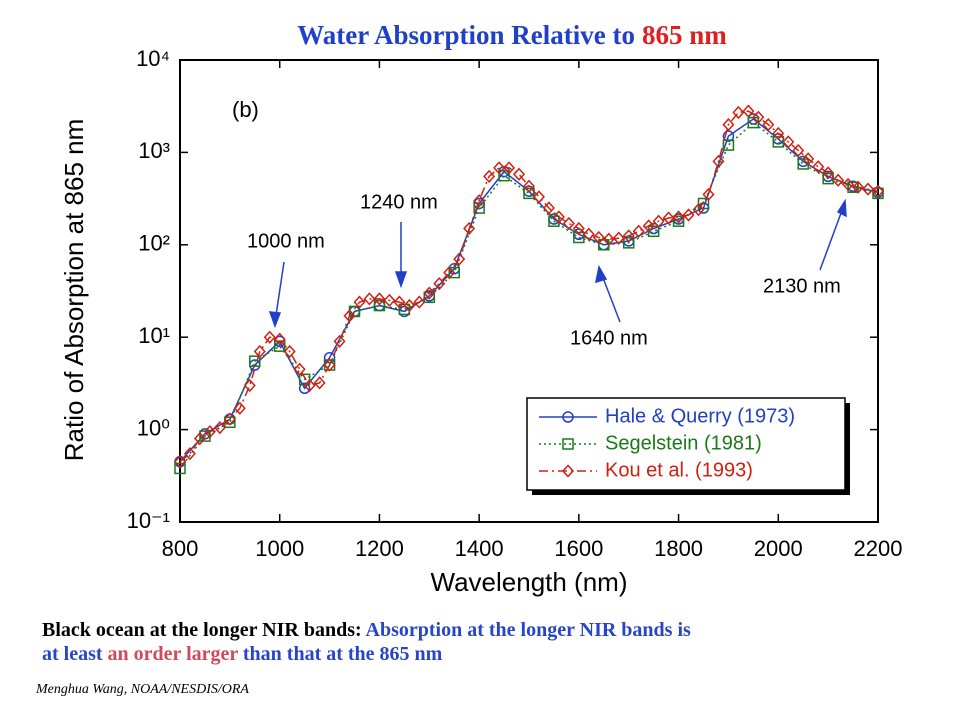 The image size is (960, 720). I want to click on annotation: 2130 nm, so click(802, 286).